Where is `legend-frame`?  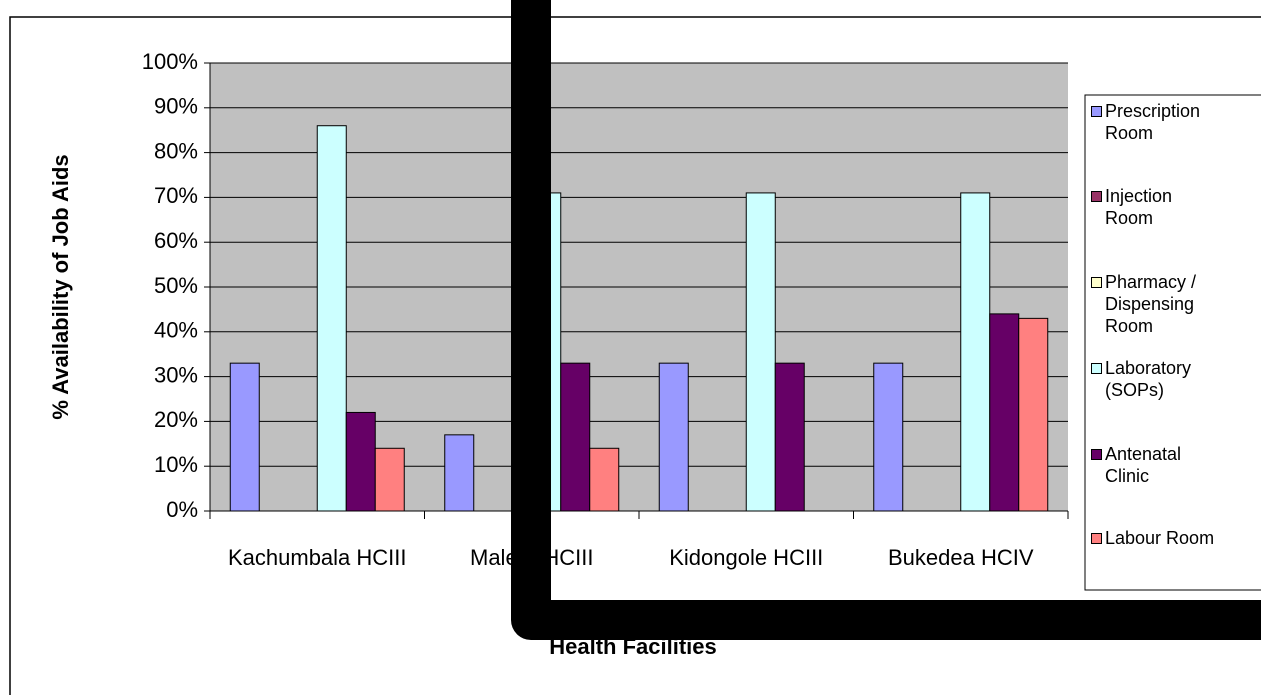
legend-frame is located at coordinates (1172, 342).